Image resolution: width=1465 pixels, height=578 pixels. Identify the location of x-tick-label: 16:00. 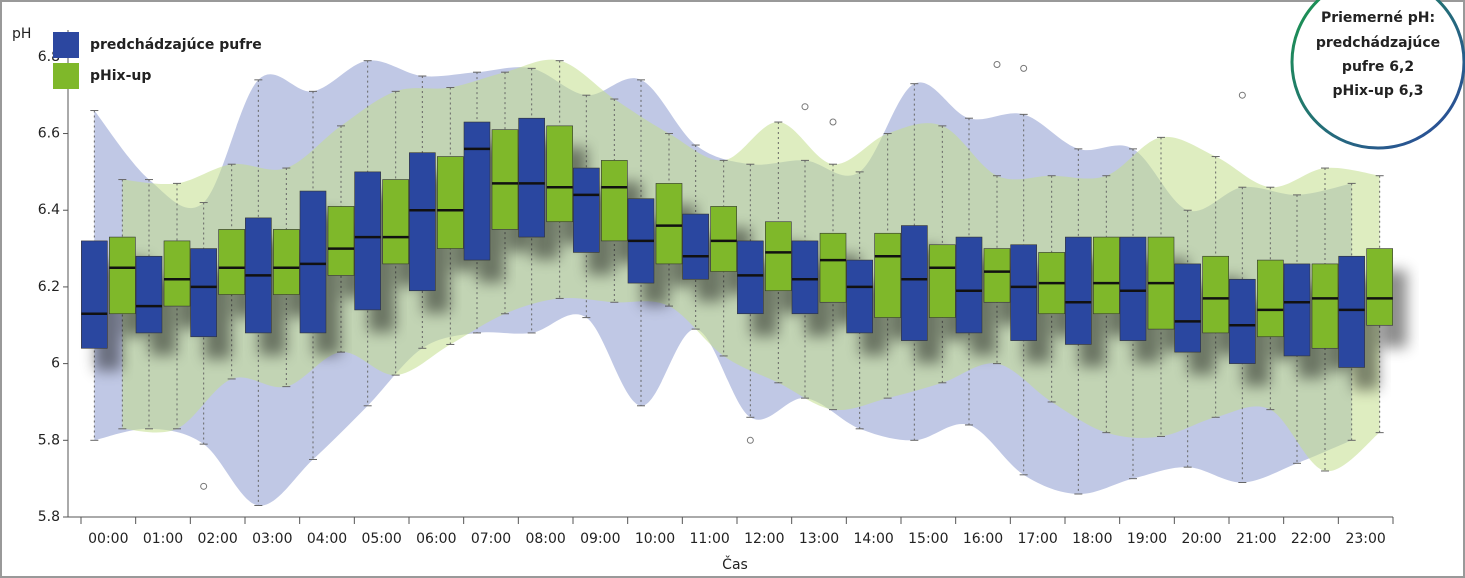
(983, 539).